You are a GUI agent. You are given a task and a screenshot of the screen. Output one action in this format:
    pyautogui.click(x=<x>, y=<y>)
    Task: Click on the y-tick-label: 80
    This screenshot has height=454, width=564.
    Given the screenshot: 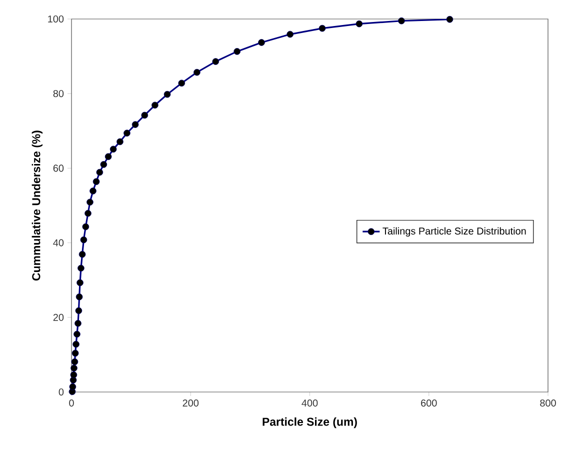 What is the action you would take?
    pyautogui.click(x=58, y=94)
    